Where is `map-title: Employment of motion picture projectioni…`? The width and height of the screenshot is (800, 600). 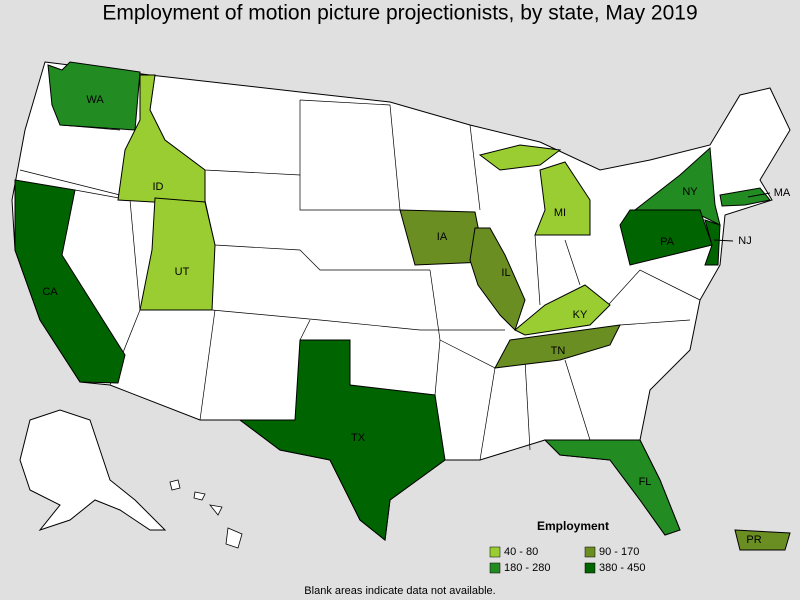
map-title: Employment of motion picture projectioni… is located at coordinates (399, 13).